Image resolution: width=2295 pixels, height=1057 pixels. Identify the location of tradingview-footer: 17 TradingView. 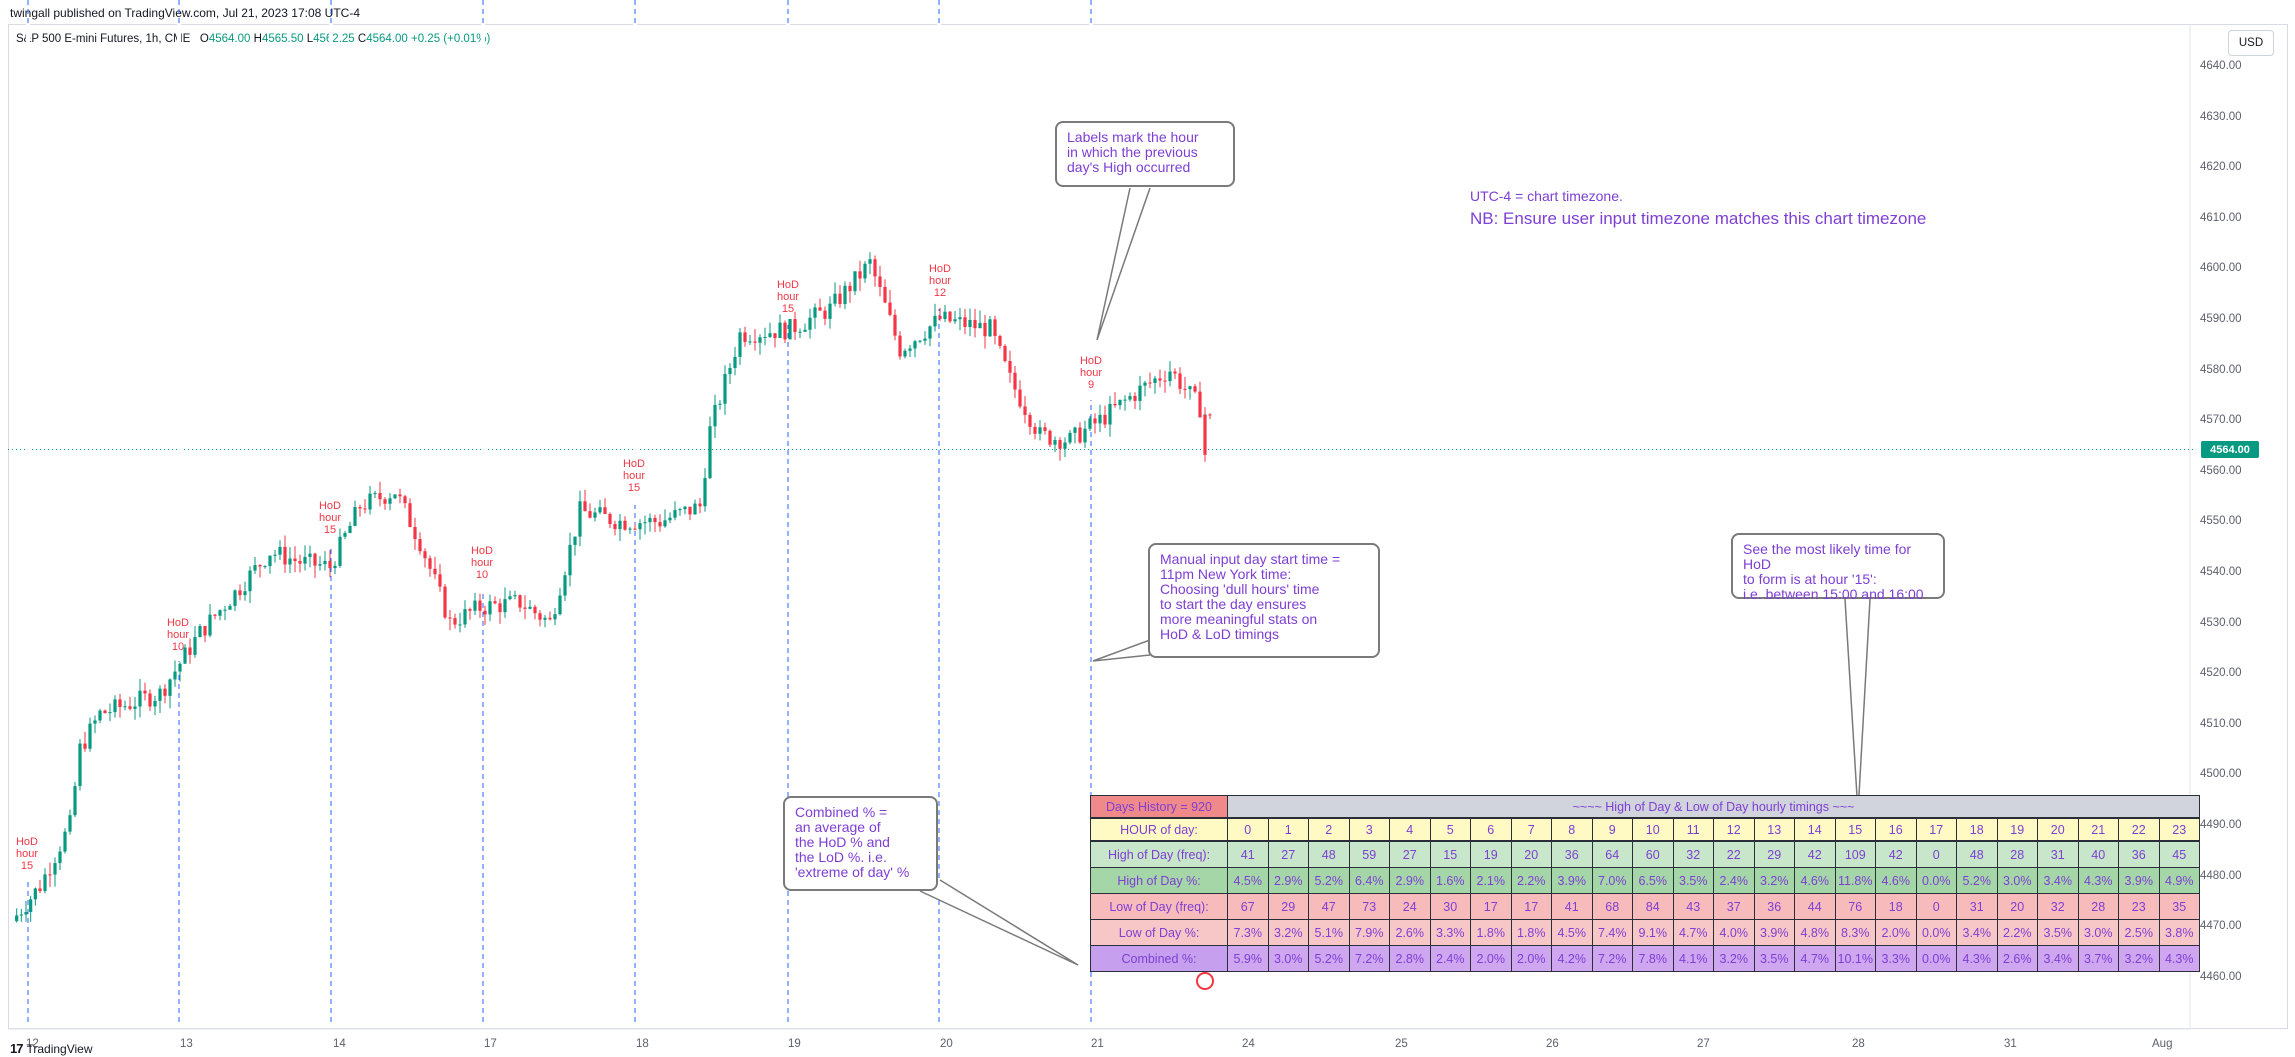
(51, 1048).